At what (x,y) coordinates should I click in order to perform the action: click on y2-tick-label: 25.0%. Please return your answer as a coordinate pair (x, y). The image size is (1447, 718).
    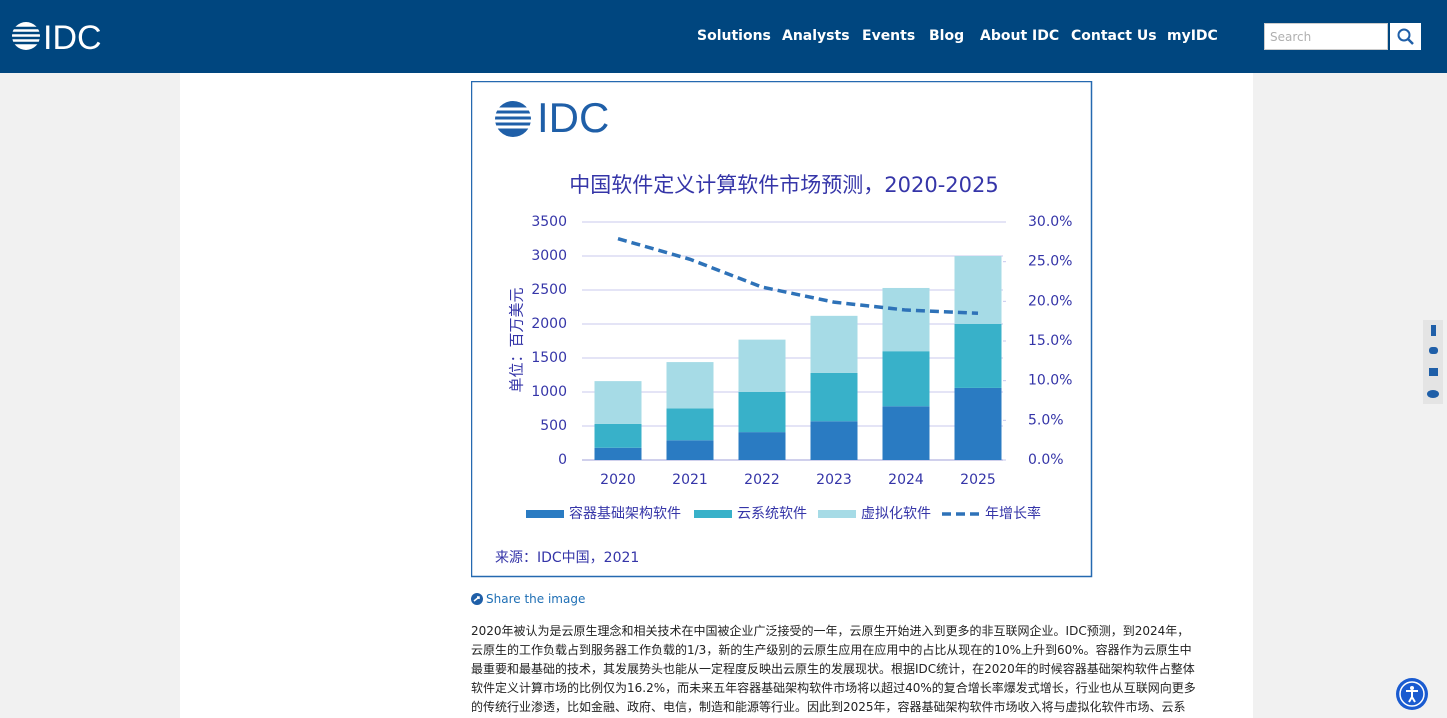
    Looking at the image, I should click on (1050, 262).